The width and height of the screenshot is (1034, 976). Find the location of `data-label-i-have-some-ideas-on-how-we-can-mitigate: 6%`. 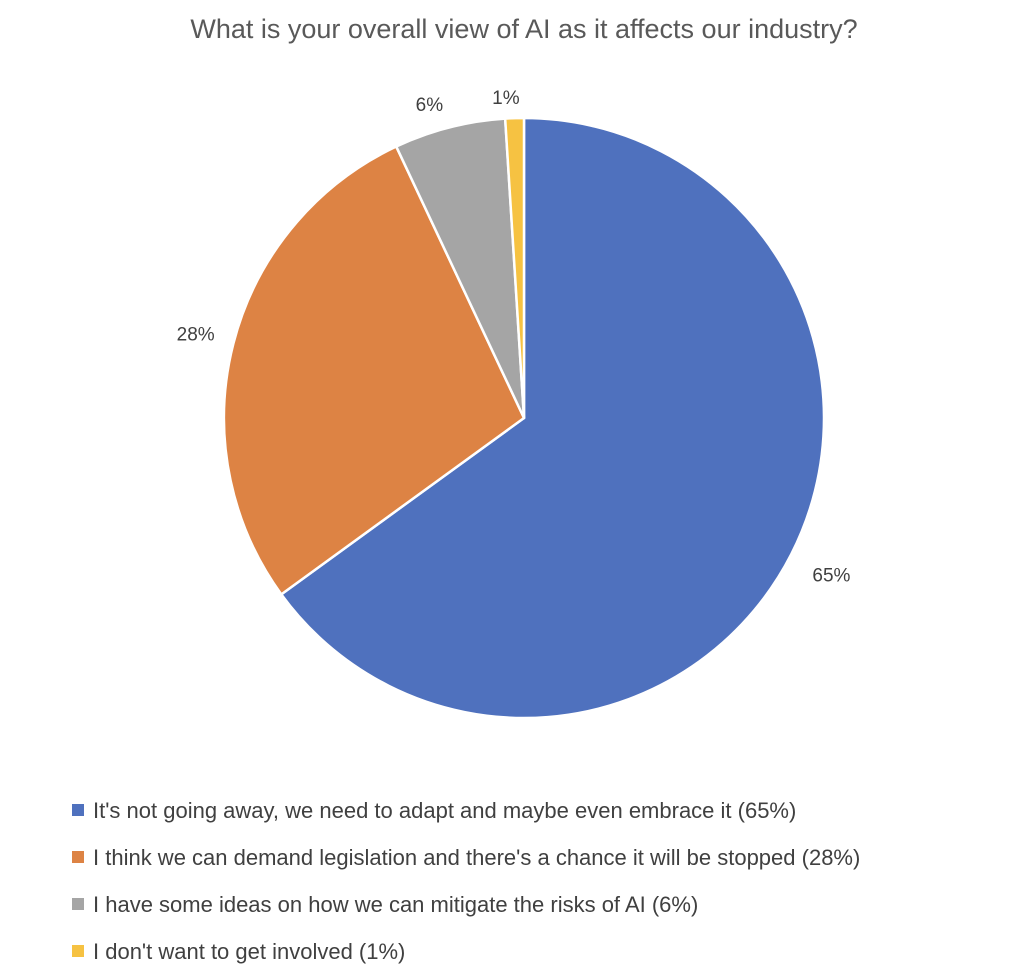

data-label-i-have-some-ideas-on-how-we-can-mitigate: 6% is located at coordinates (430, 105).